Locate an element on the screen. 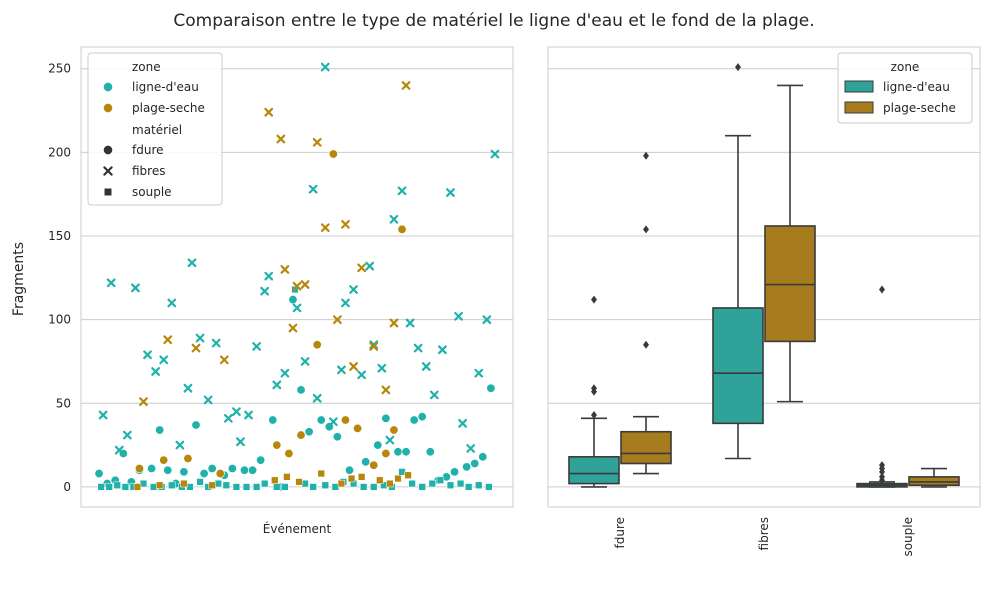  box-fdure-plage-seche is located at coordinates (646, 313).